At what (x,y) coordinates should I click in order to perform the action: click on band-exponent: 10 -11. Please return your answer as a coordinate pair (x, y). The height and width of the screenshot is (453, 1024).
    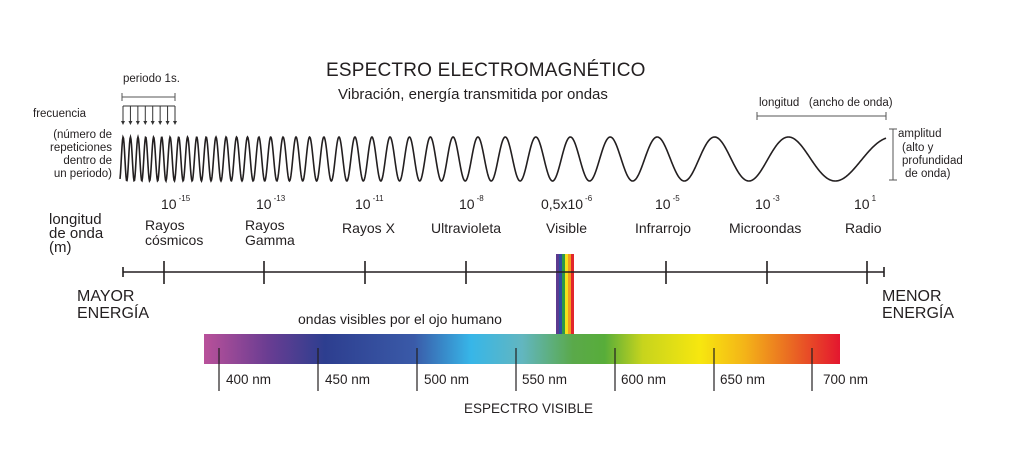
    Looking at the image, I should click on (369, 203).